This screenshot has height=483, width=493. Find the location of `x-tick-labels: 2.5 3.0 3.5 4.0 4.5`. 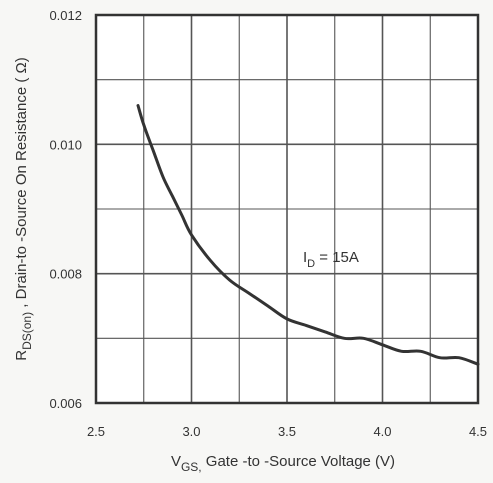

x-tick-labels: 2.5 3.0 3.5 4.0 4.5 is located at coordinates (287, 431).